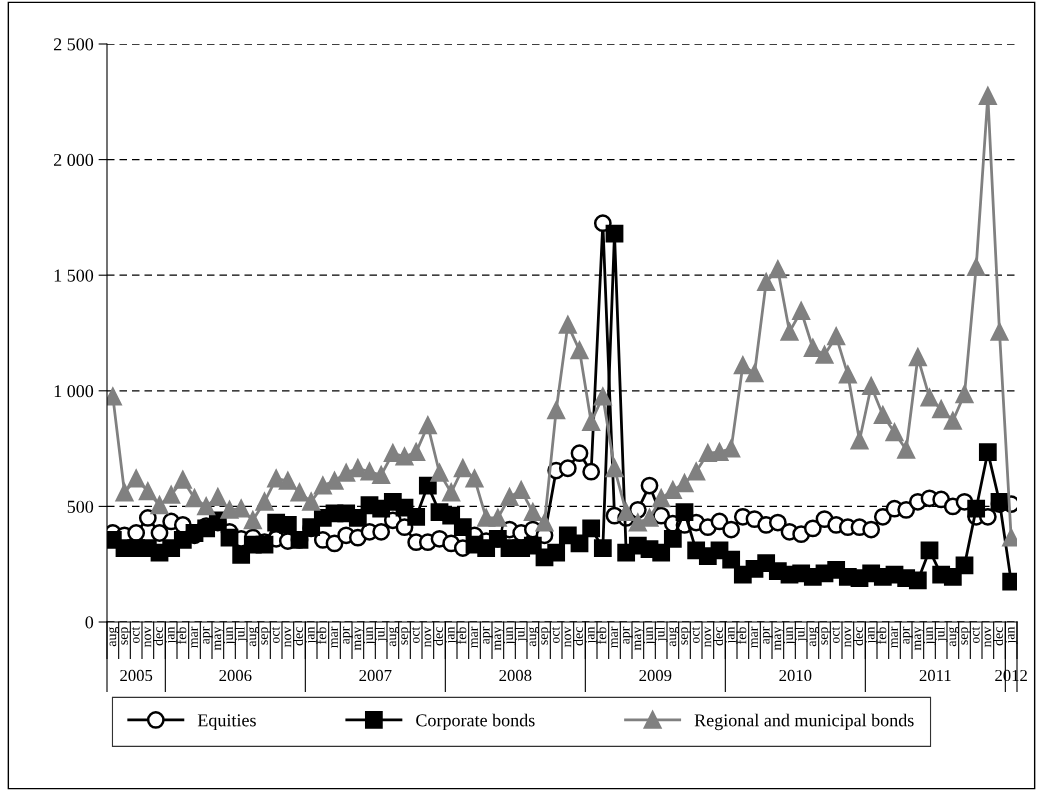  Describe the element at coordinates (80, 506) in the screenshot. I see `y-tick-label: 500` at that location.